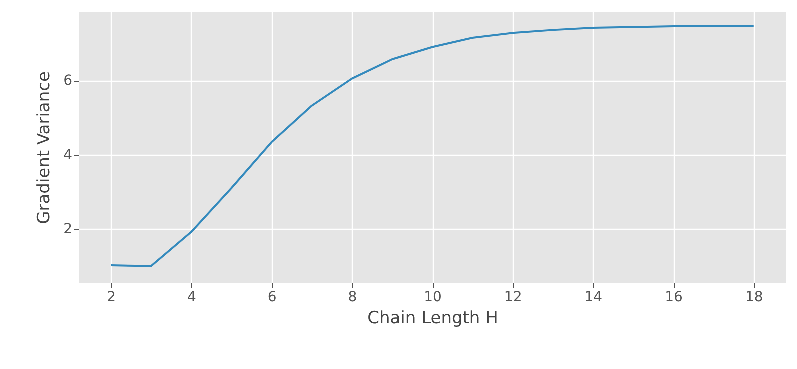 This screenshot has width=797, height=369. What do you see at coordinates (433, 298) in the screenshot?
I see `x-tick-label: 10` at bounding box center [433, 298].